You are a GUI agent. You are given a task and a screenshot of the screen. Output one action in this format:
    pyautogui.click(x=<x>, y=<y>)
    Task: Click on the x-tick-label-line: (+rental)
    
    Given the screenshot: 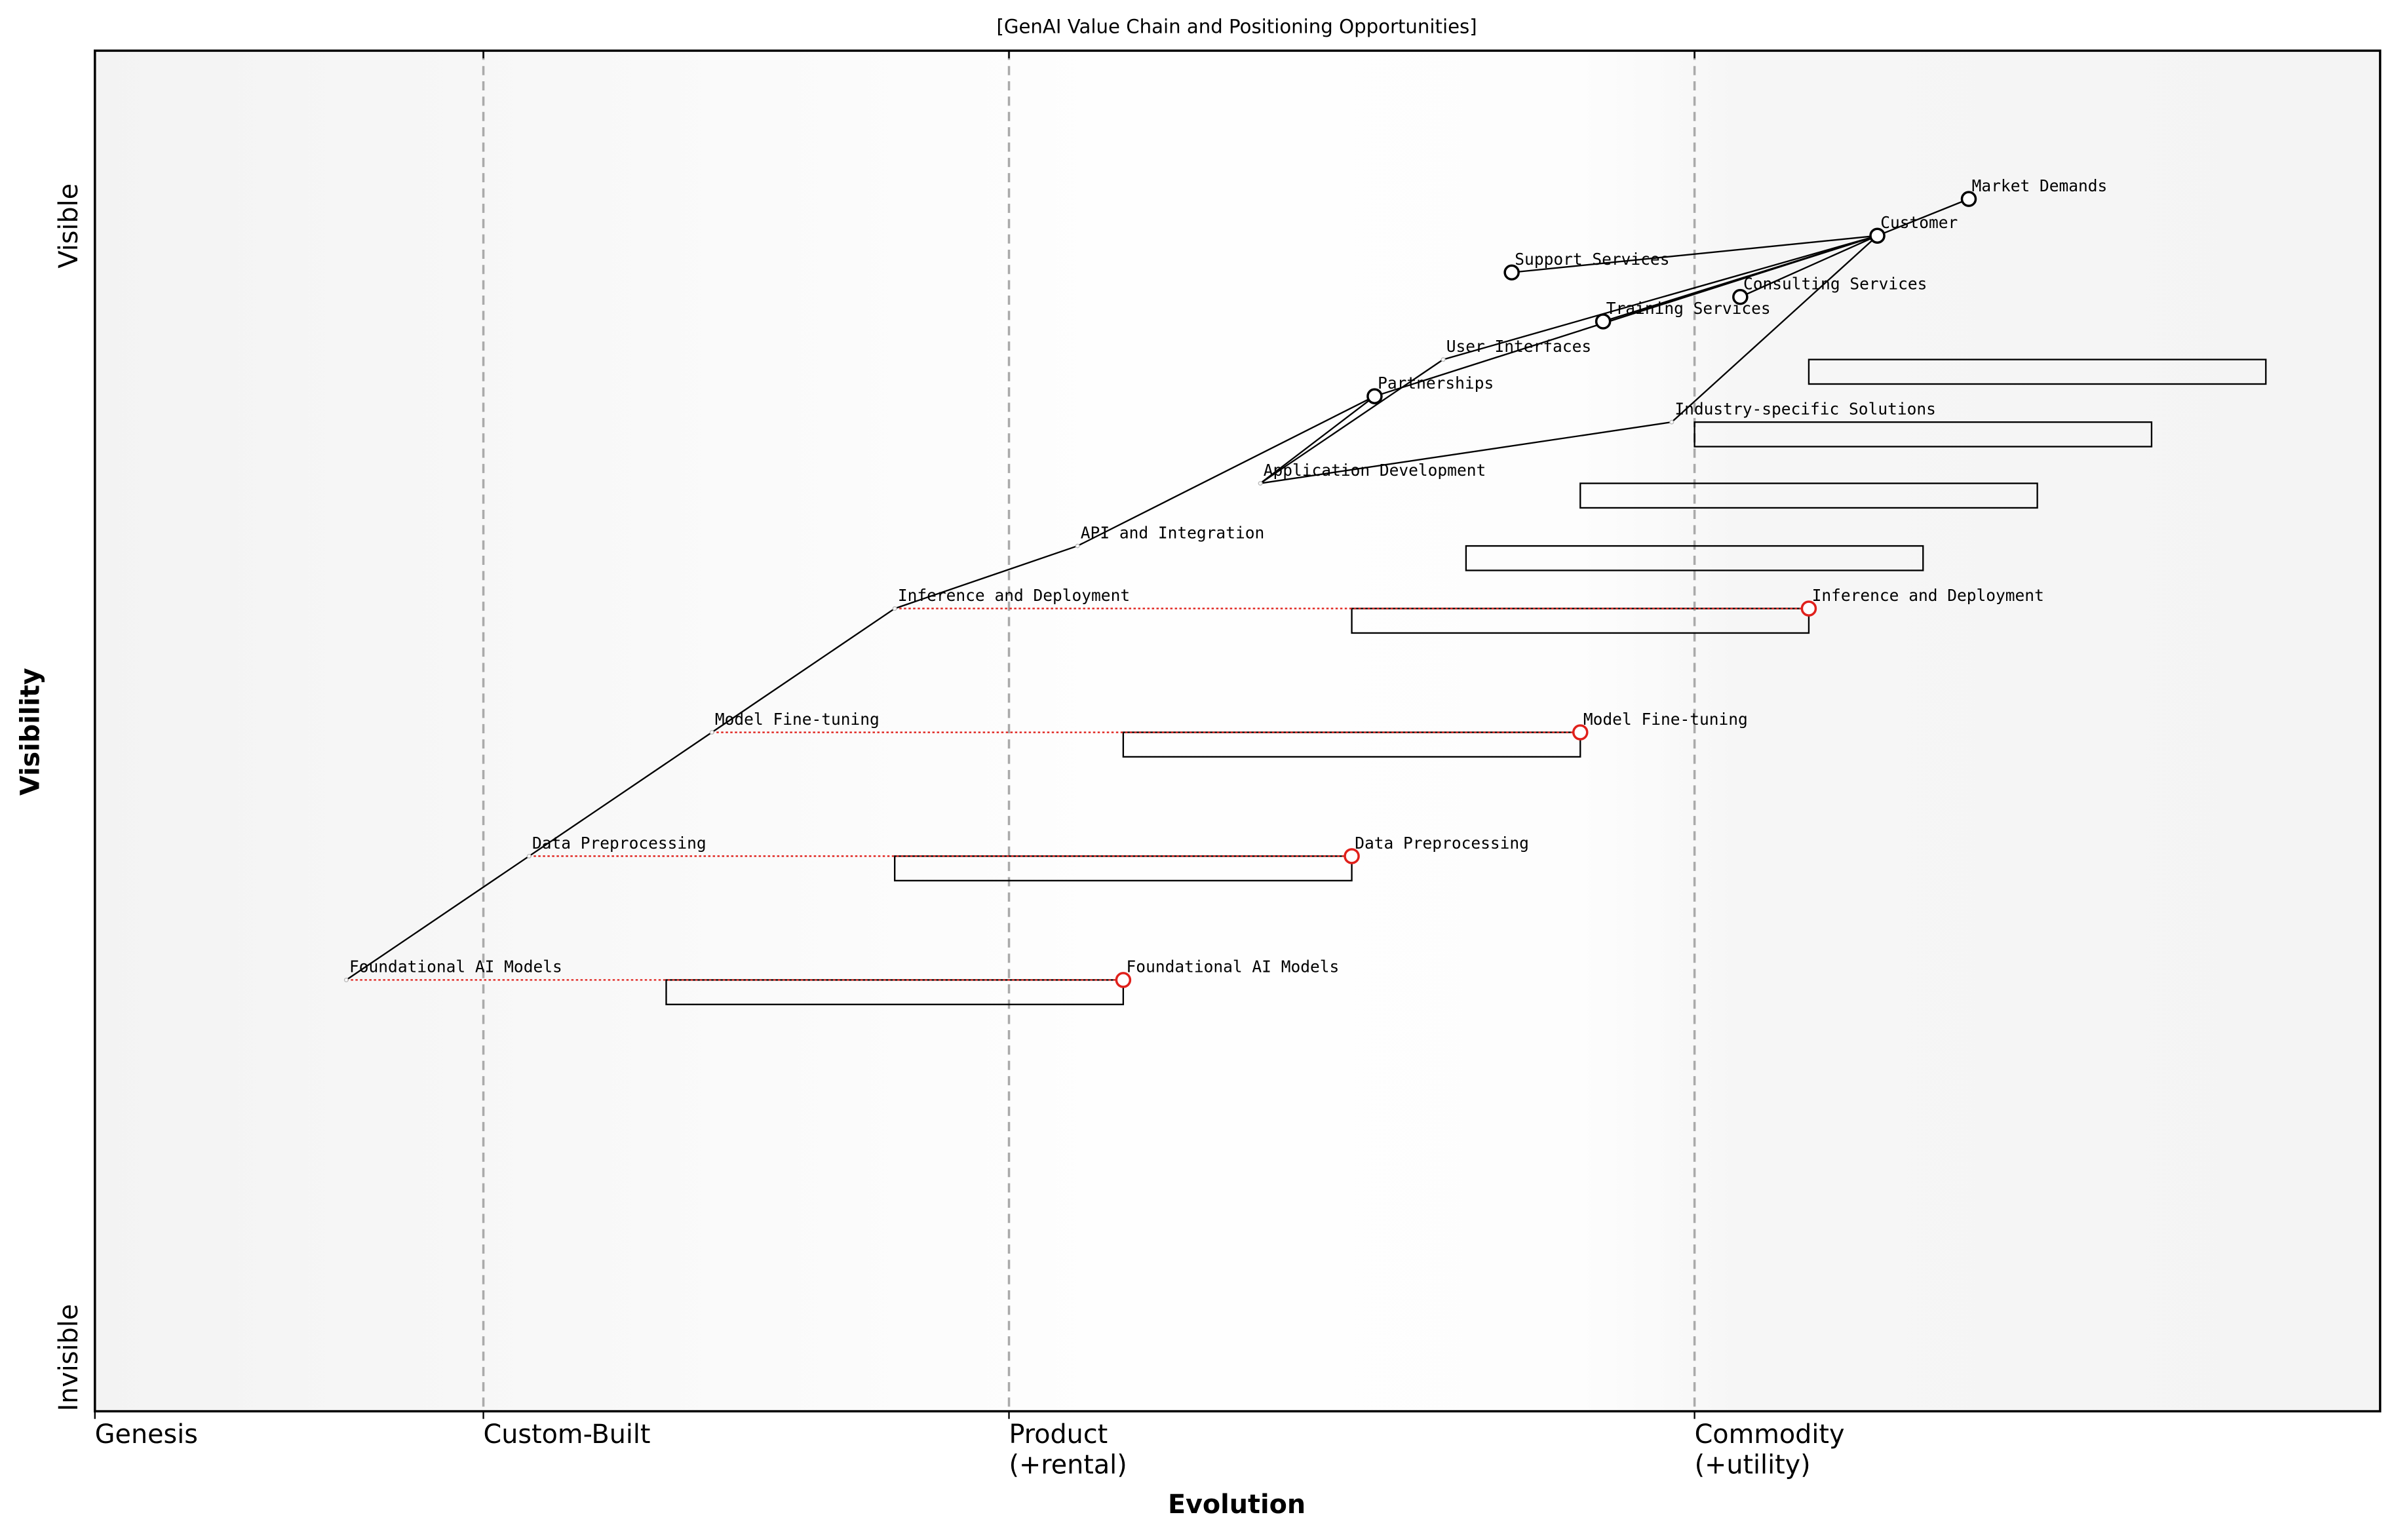 What is the action you would take?
    pyautogui.click(x=1068, y=1465)
    